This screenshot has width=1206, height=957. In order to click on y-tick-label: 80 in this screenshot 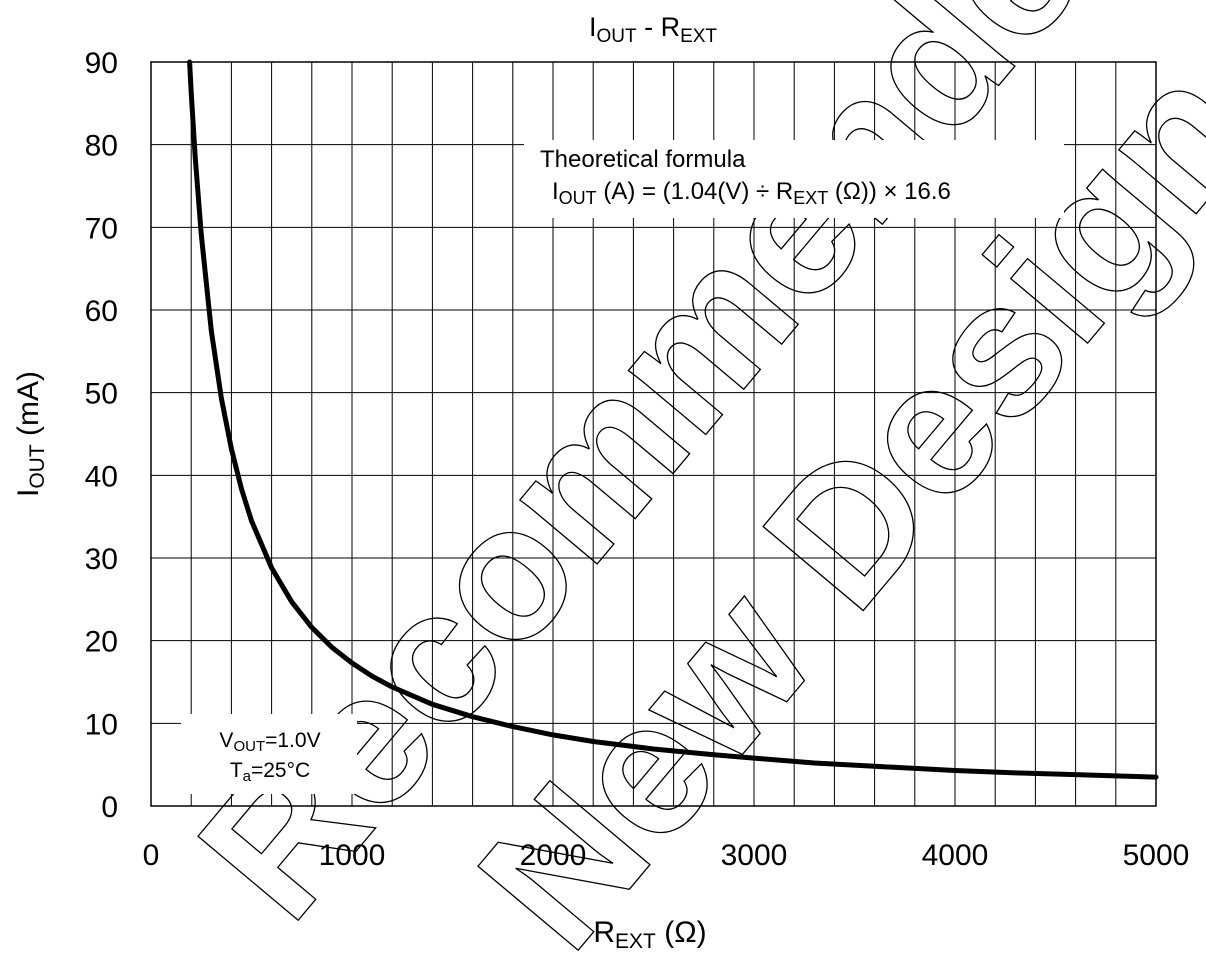, I will do `click(101, 146)`.